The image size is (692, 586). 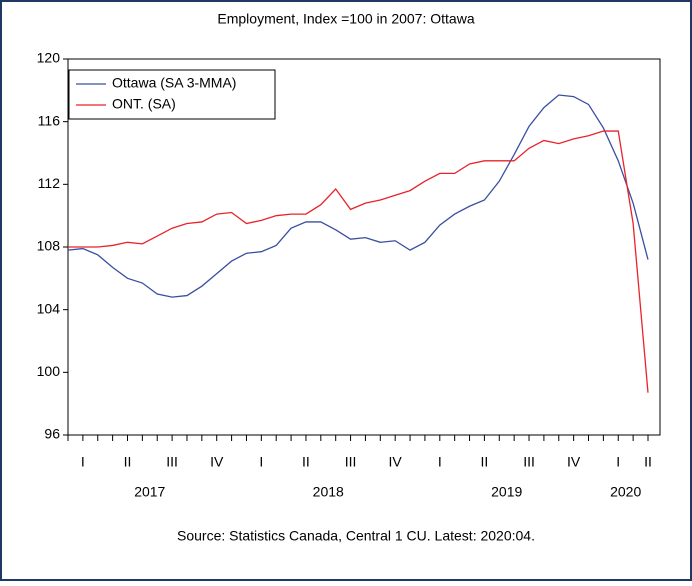 I want to click on legend-label: ONT. (SA), so click(x=144, y=104).